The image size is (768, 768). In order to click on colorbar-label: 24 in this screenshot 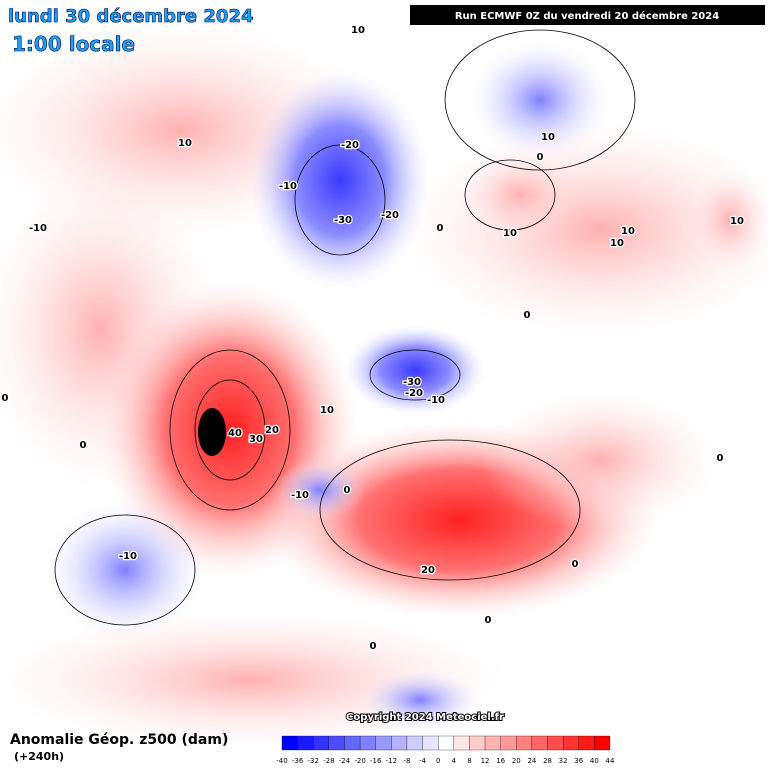, I will do `click(531, 761)`.